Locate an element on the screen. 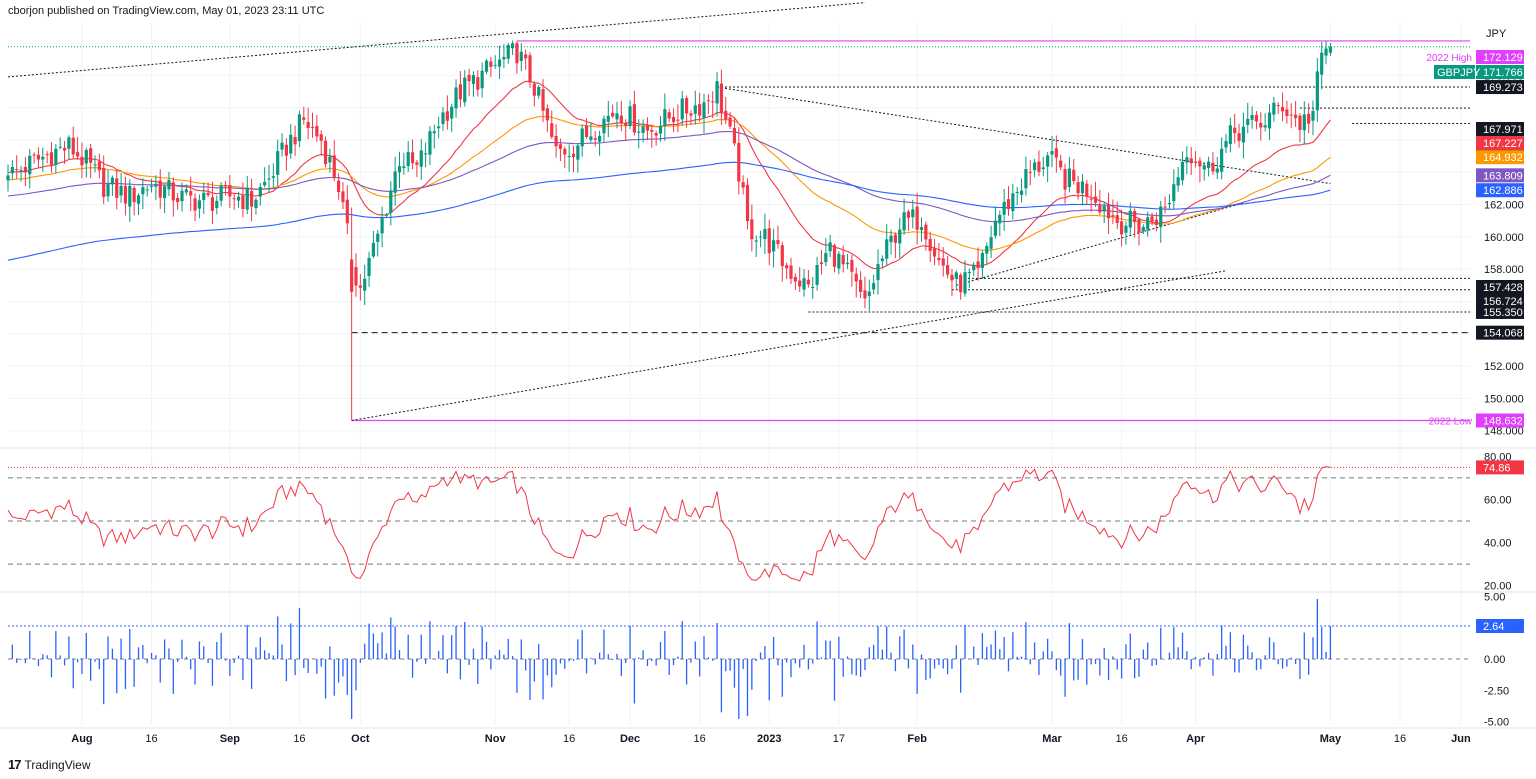  footer-brand: 17 TradingView is located at coordinates (49, 764).